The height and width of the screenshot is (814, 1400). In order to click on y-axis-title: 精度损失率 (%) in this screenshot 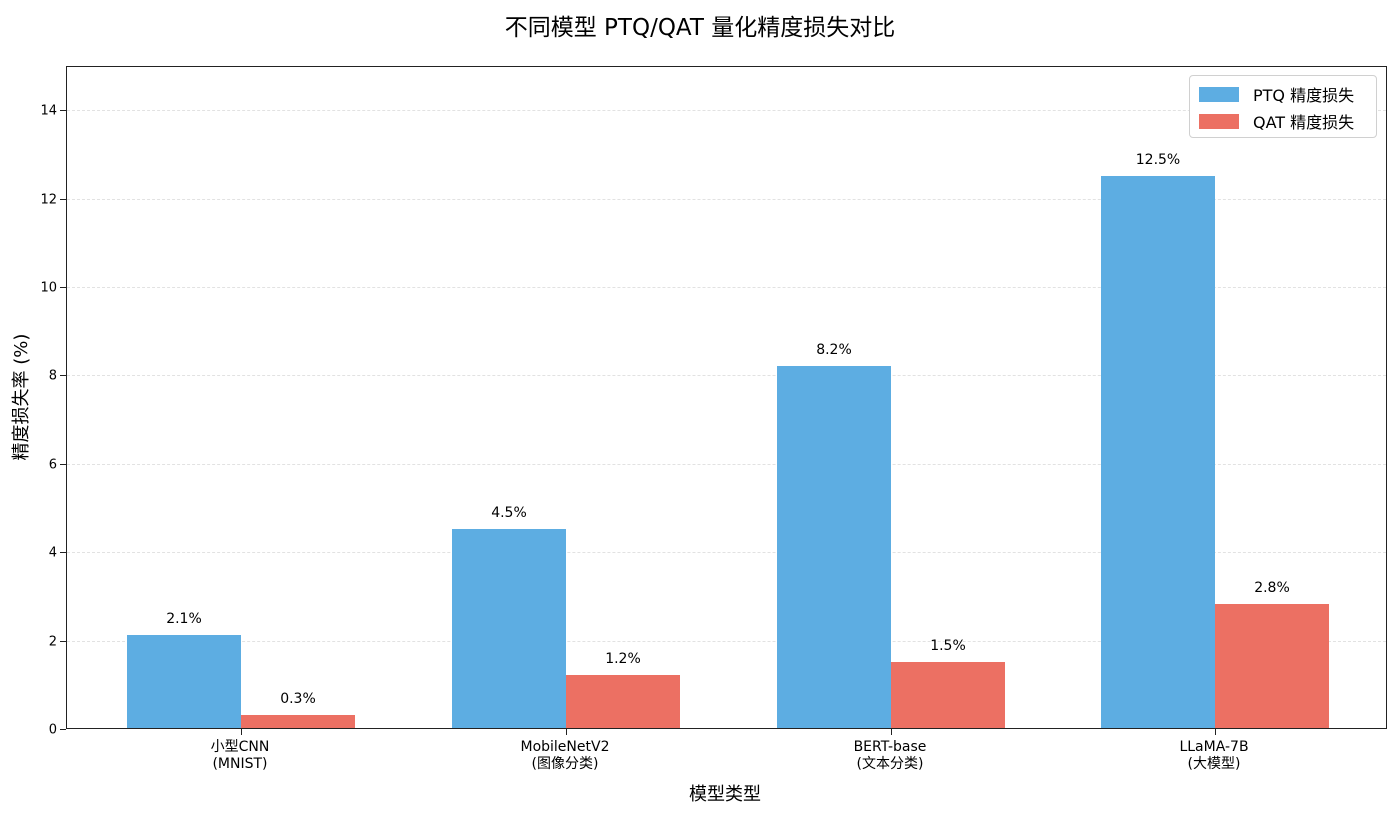, I will do `click(21, 397)`.